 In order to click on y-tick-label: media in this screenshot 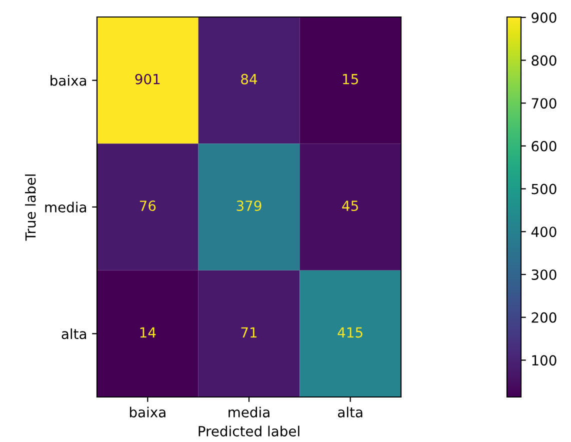, I will do `click(65, 207)`.